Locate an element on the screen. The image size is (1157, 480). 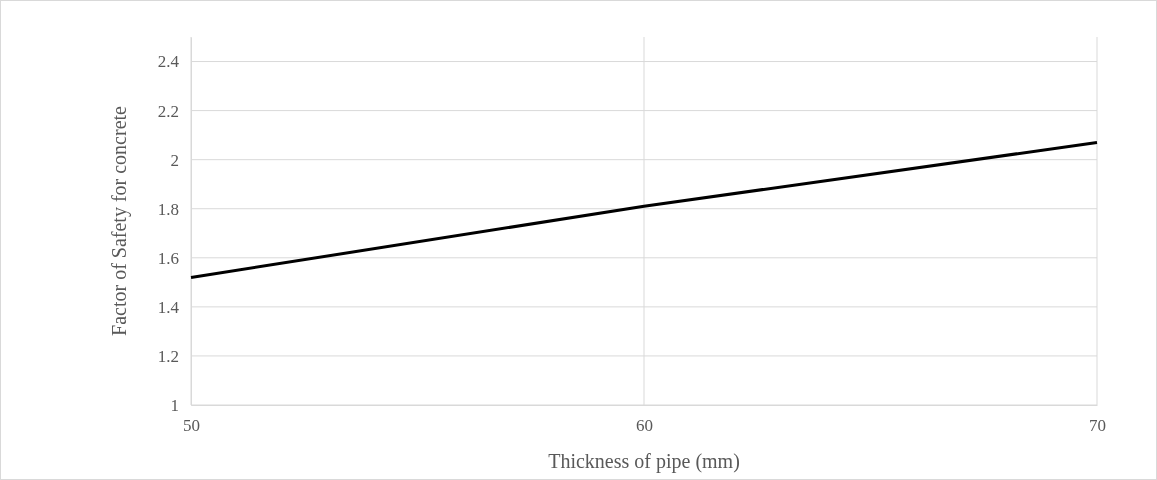
y-tick-label: 1.4 is located at coordinates (168, 307).